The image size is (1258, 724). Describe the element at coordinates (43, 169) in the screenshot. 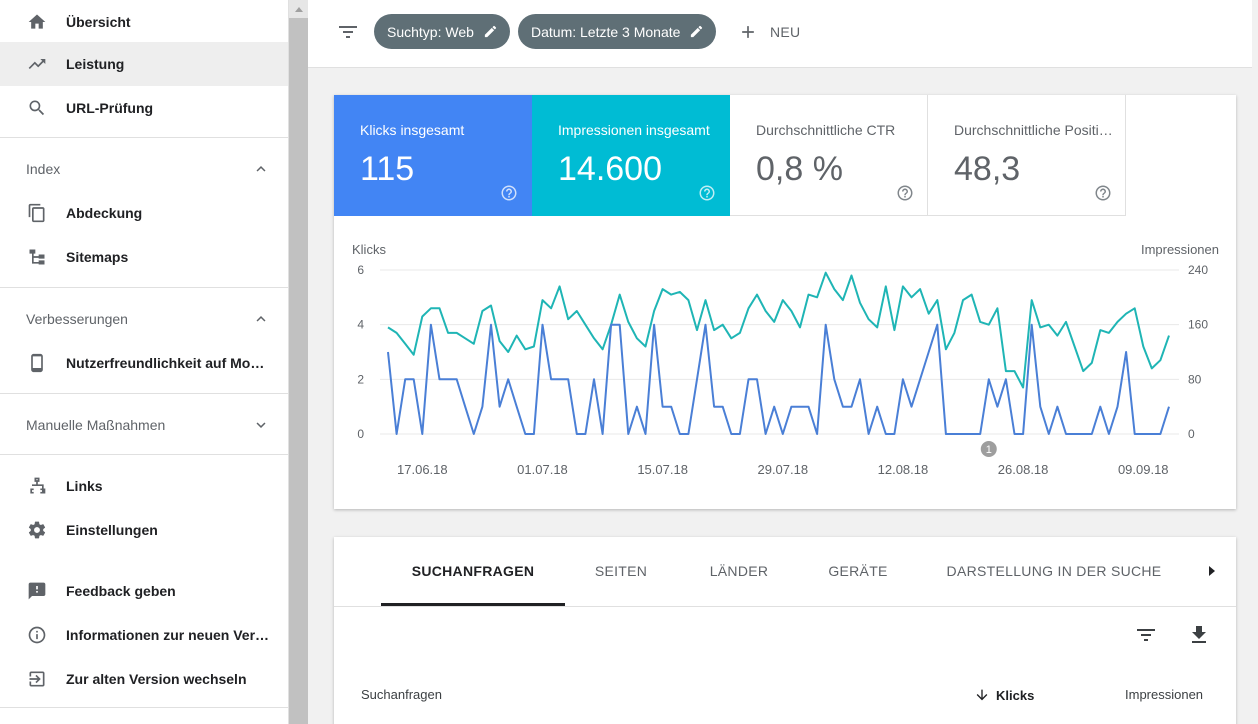

I see `section-label: Index` at that location.